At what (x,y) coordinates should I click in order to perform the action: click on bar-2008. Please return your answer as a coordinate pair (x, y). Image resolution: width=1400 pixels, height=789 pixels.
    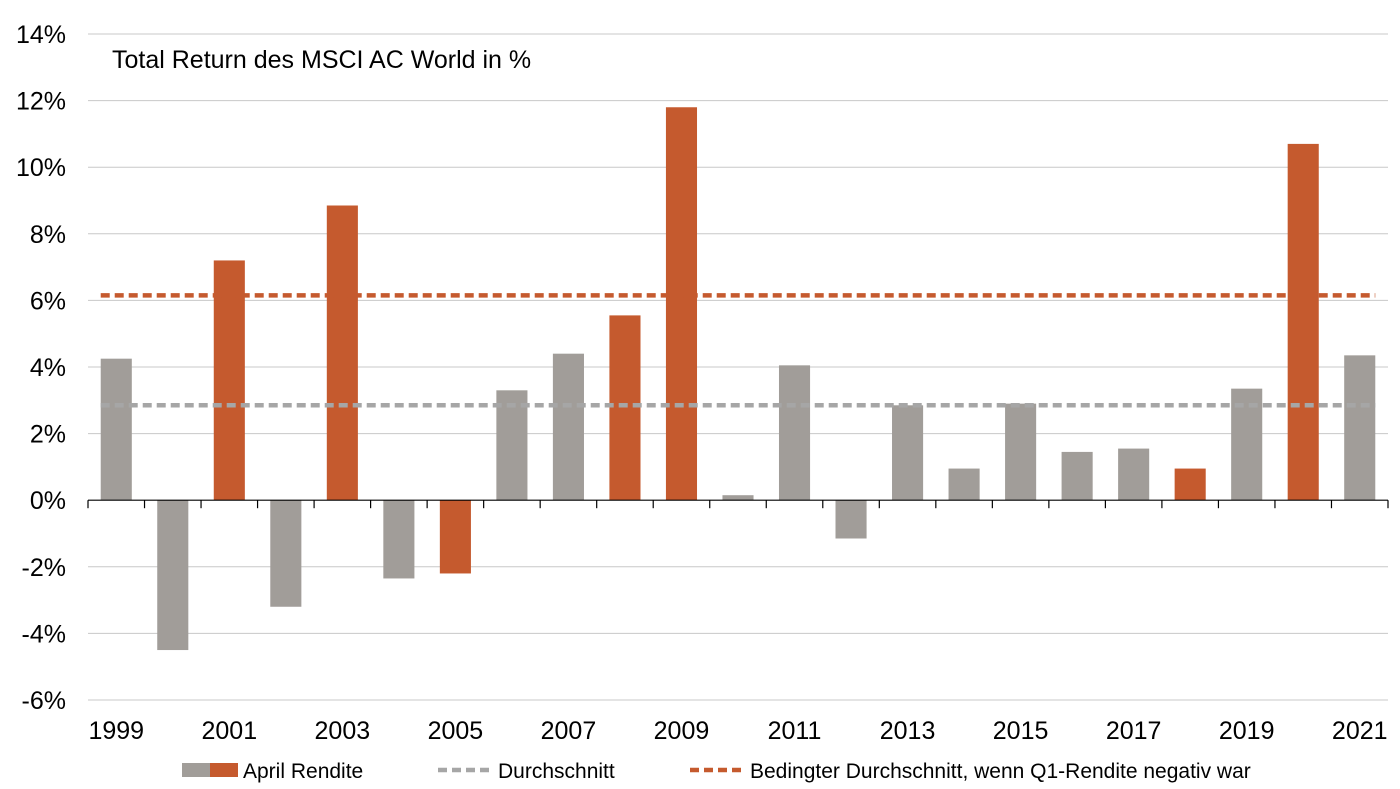
    Looking at the image, I should click on (625, 408).